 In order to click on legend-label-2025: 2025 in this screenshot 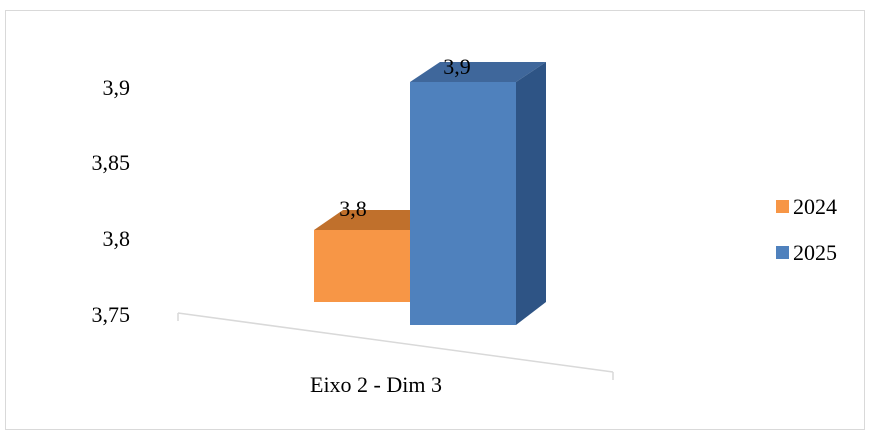, I will do `click(815, 252)`.